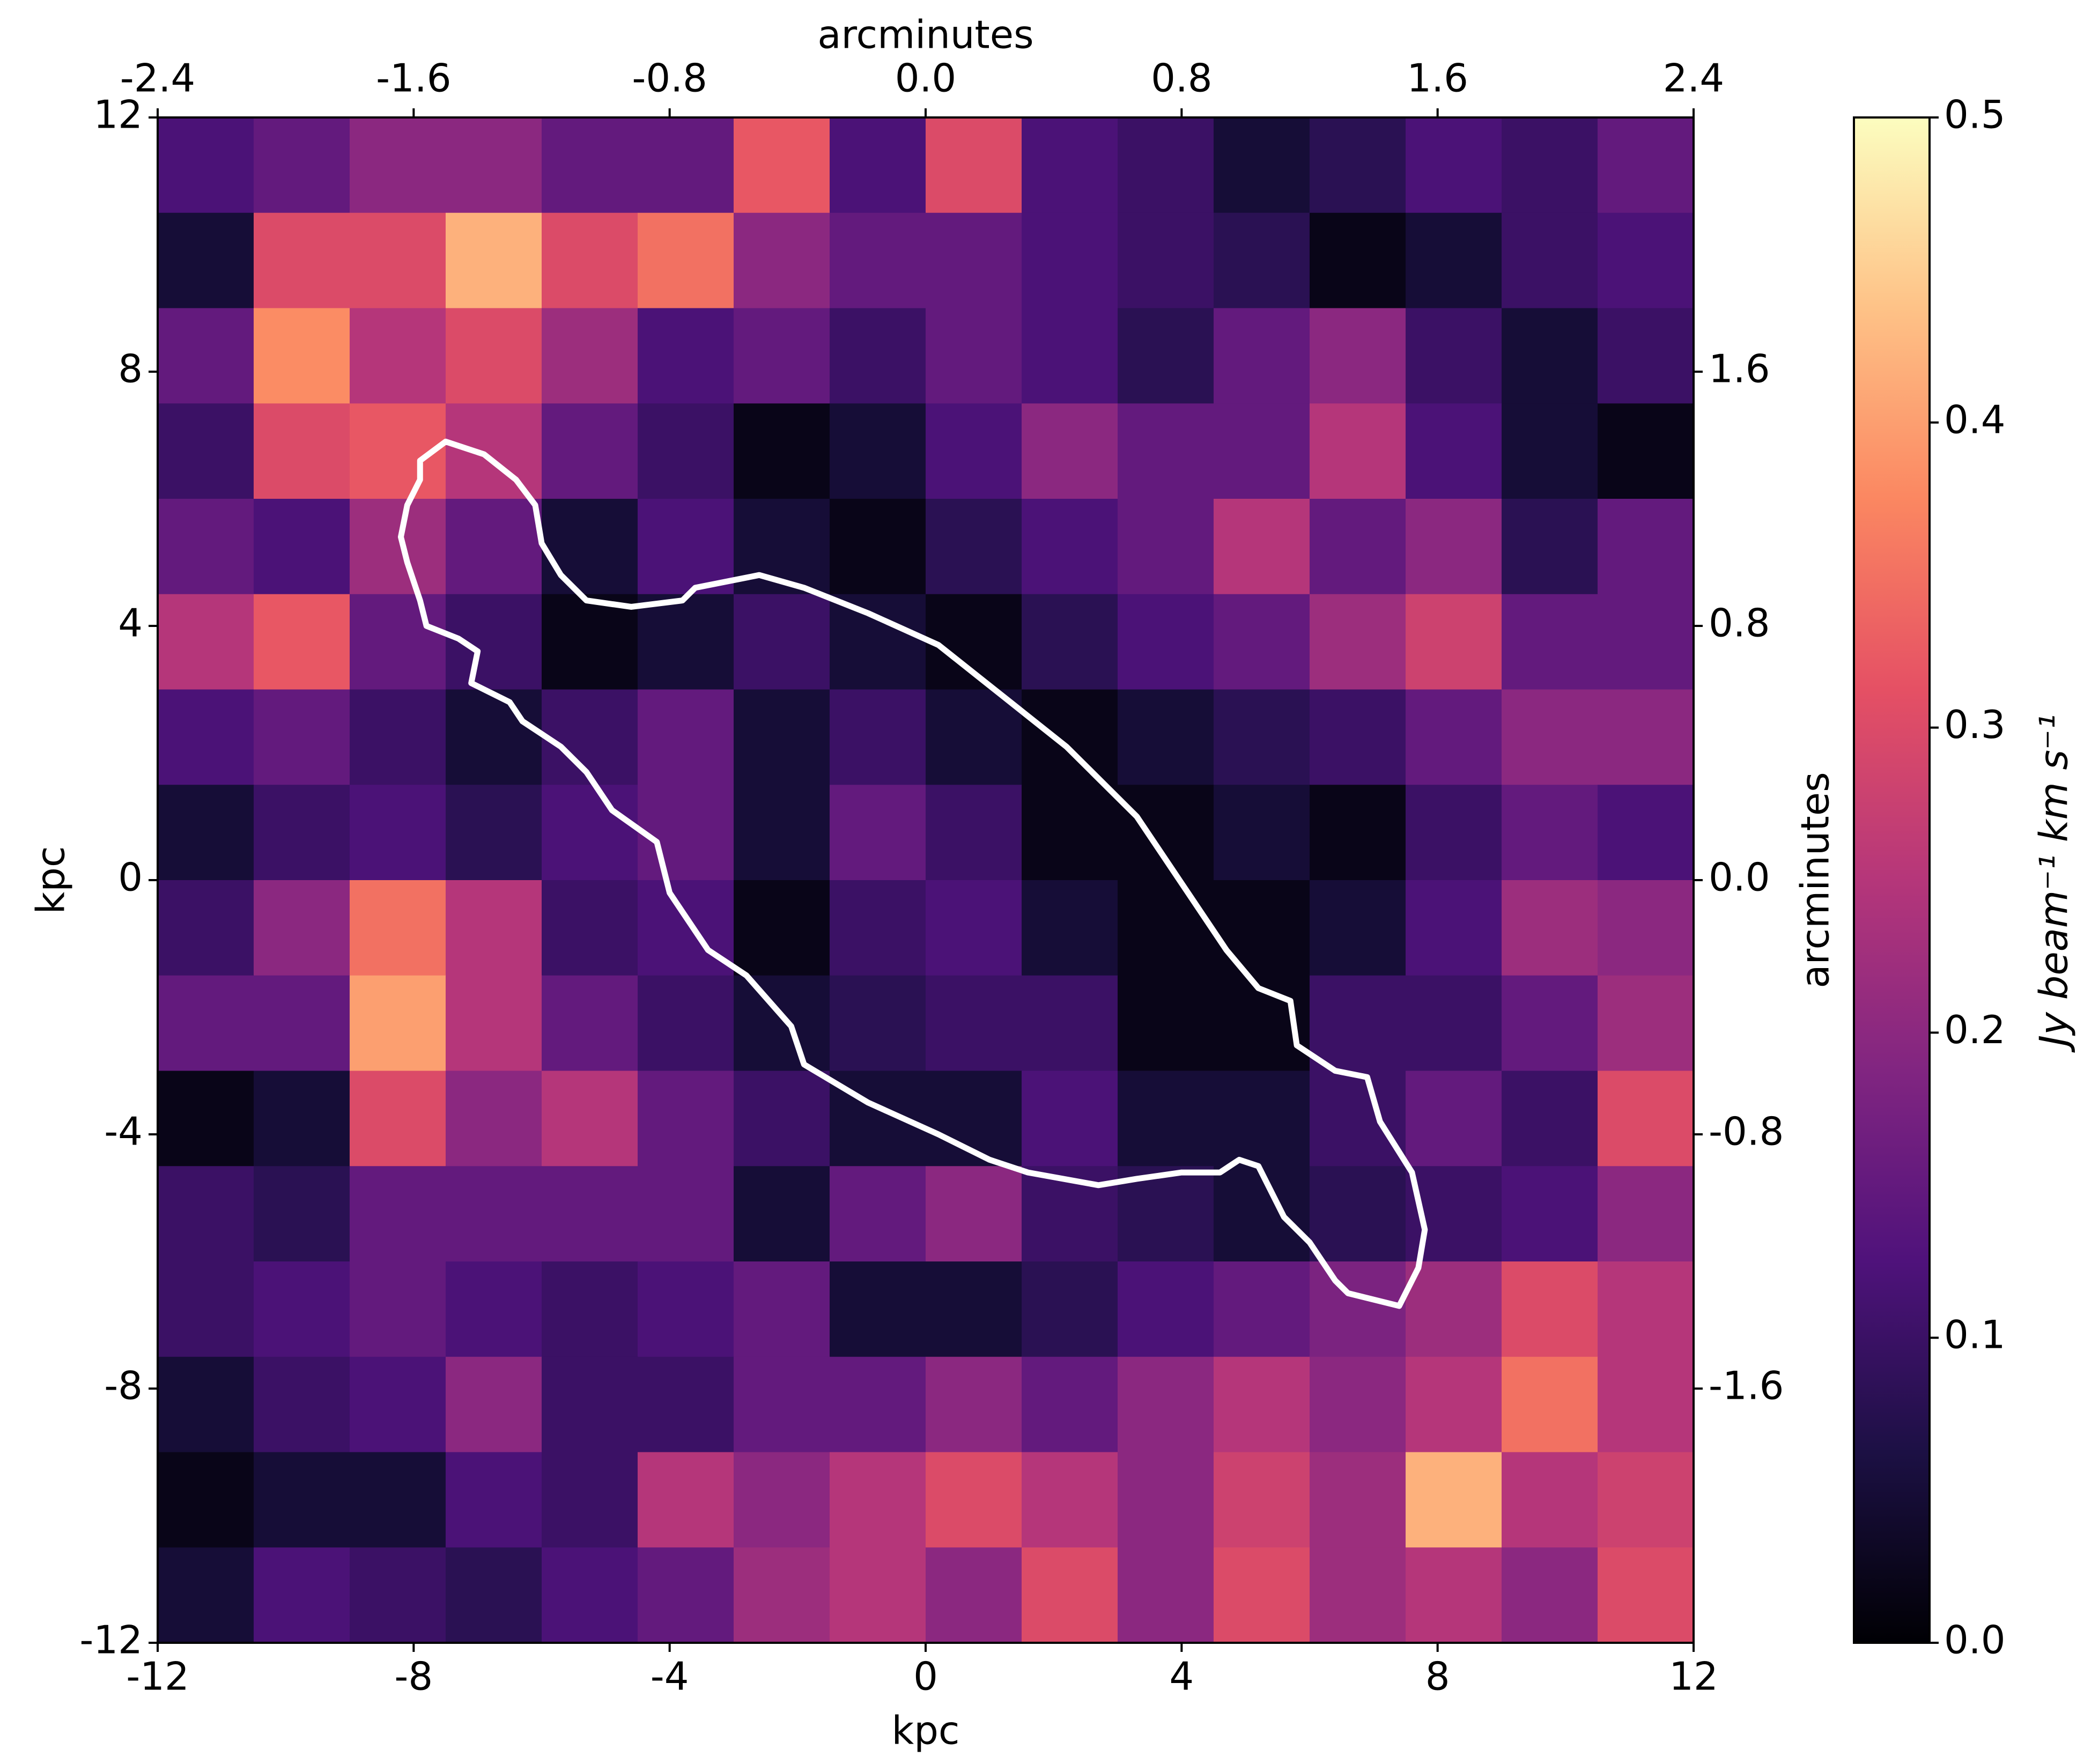 The image size is (2084, 1764). Describe the element at coordinates (1975, 115) in the screenshot. I see `colorbar-tick-label: 0.5` at that location.